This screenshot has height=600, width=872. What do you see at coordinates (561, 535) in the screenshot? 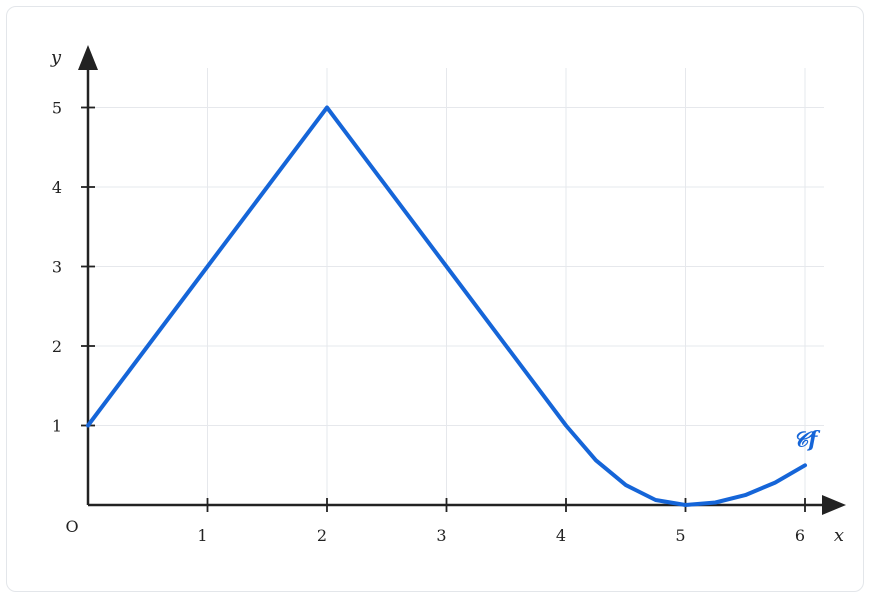
I see `x-tick-label: 4` at bounding box center [561, 535].